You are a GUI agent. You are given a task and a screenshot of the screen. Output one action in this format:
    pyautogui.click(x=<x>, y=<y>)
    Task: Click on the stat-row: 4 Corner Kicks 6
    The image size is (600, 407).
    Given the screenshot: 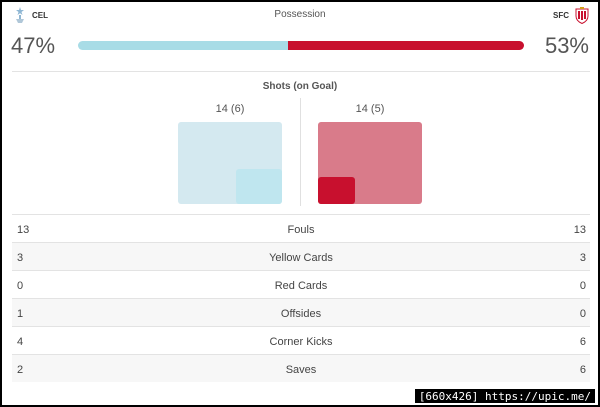 What is the action you would take?
    pyautogui.click(x=301, y=340)
    